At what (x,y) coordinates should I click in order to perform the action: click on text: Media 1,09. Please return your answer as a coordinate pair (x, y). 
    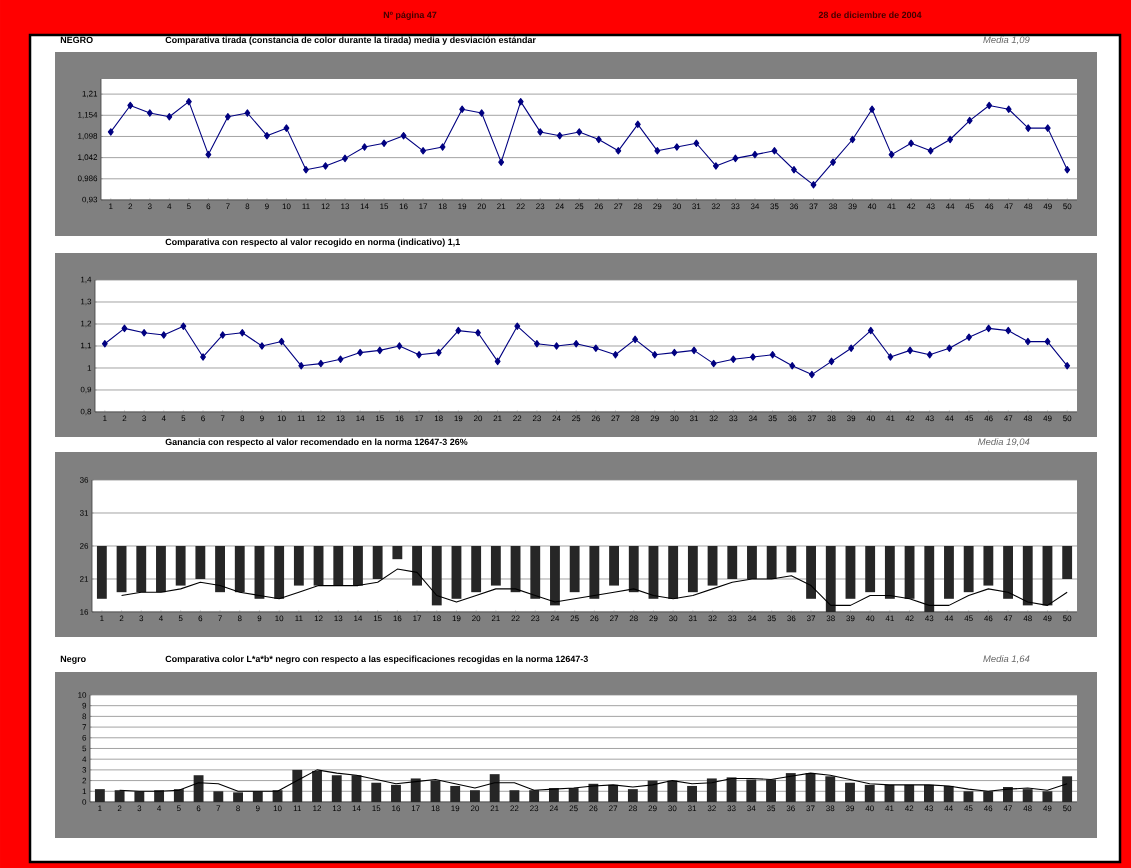
    Looking at the image, I should click on (1006, 40).